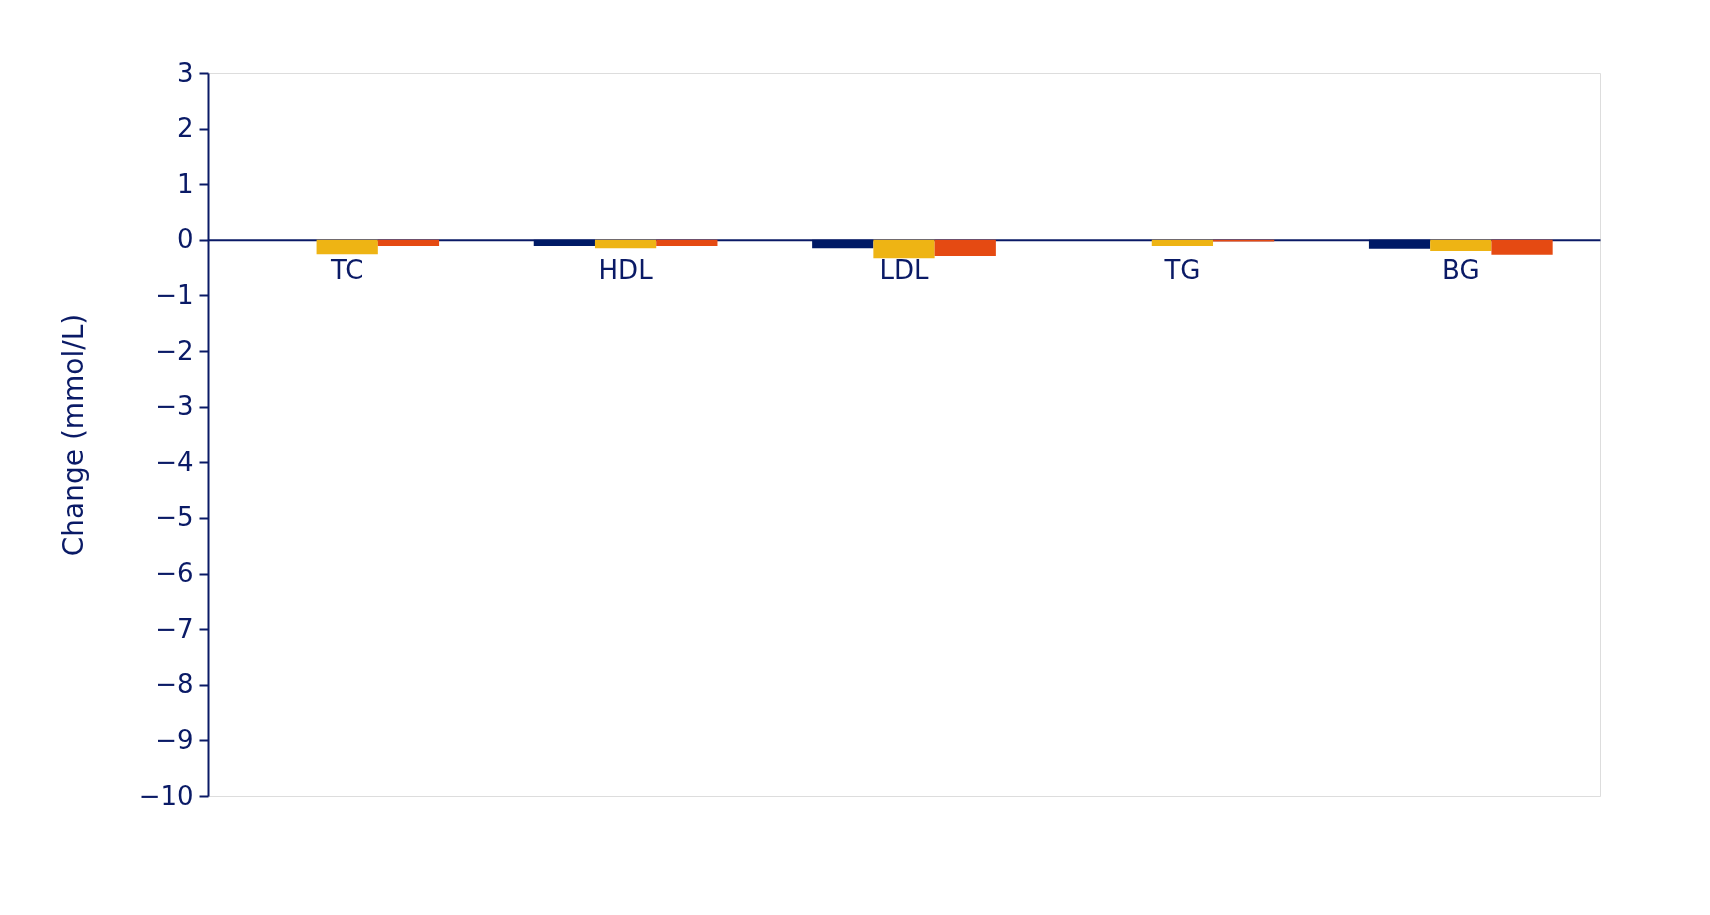  What do you see at coordinates (174, 294) in the screenshot?
I see `y-tick-label: −1` at bounding box center [174, 294].